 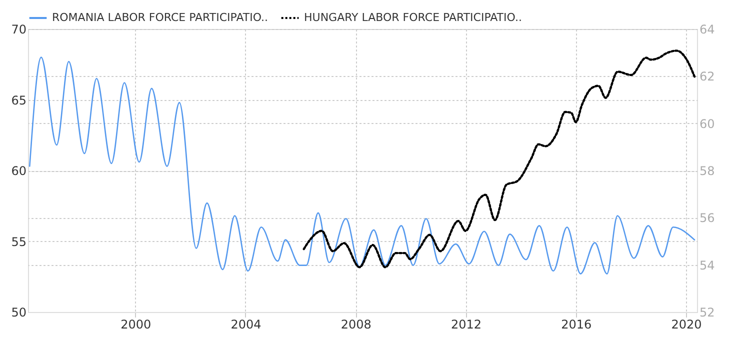 What do you see at coordinates (466, 325) in the screenshot?
I see `x-tick-label: 2012` at bounding box center [466, 325].